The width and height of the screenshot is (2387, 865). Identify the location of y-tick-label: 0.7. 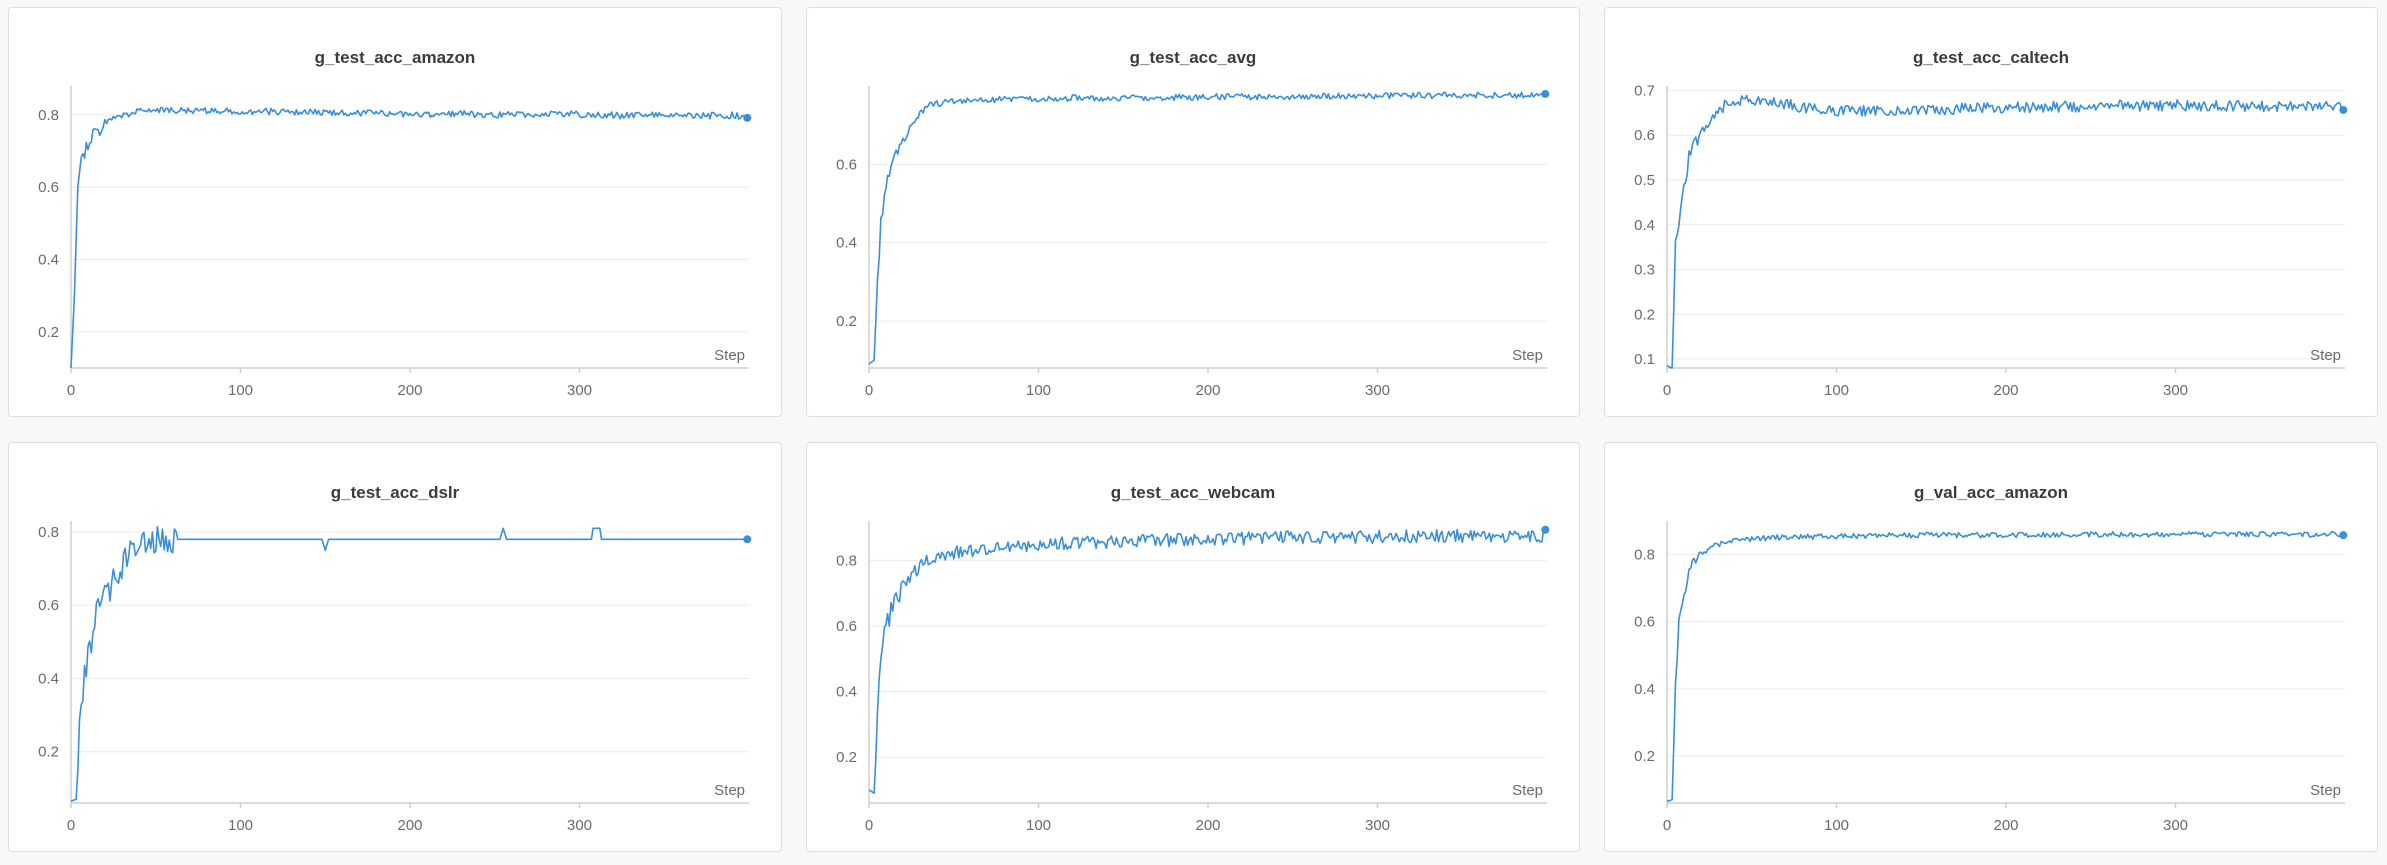
(1644, 90).